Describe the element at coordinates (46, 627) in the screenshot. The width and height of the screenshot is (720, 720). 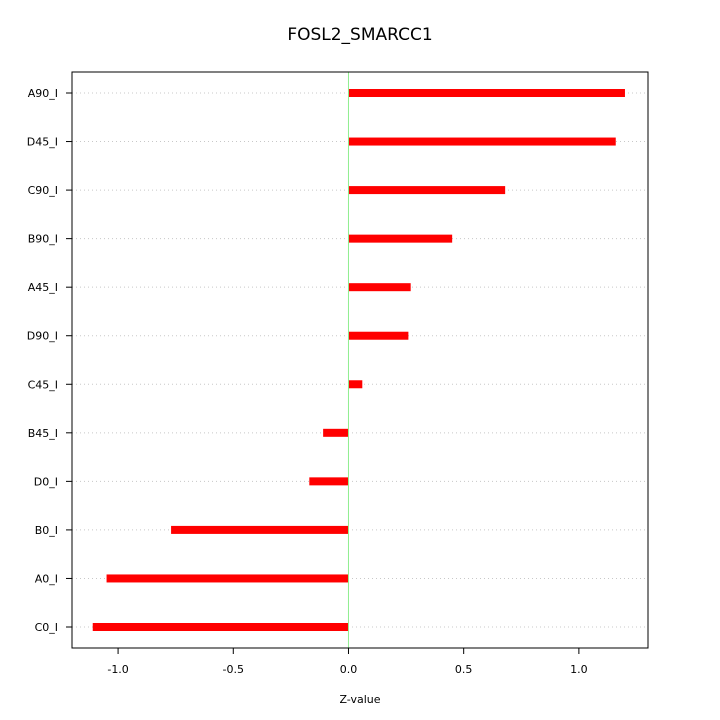
I see `y-tick-label: C0_I` at that location.